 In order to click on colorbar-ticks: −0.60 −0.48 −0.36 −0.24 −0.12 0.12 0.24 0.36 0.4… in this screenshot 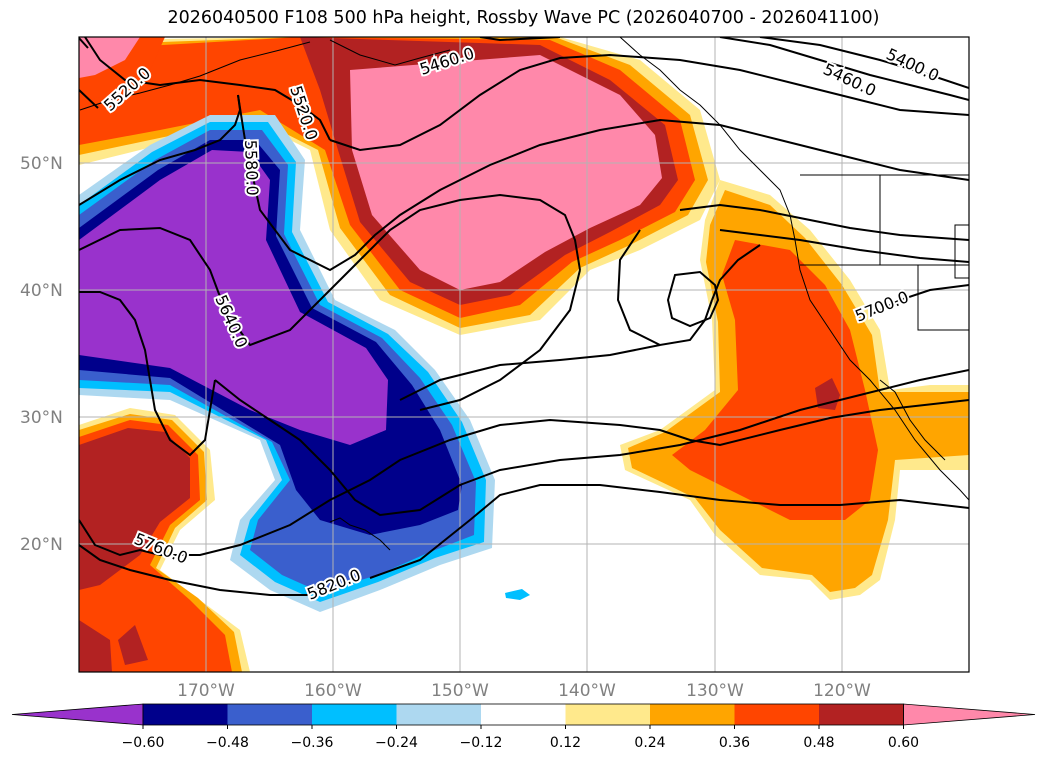, I will do `click(520, 738)`.